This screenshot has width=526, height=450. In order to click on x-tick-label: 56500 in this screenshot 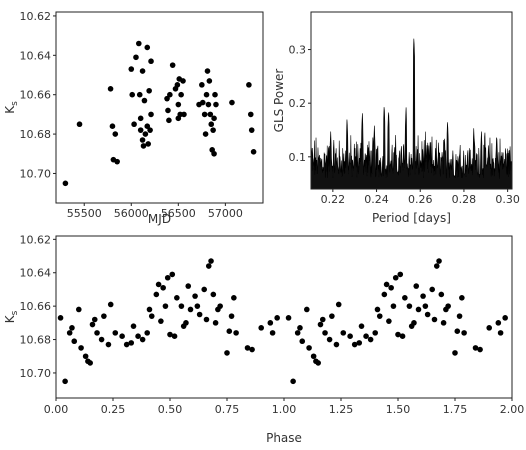, I will do `click(178, 213)`.